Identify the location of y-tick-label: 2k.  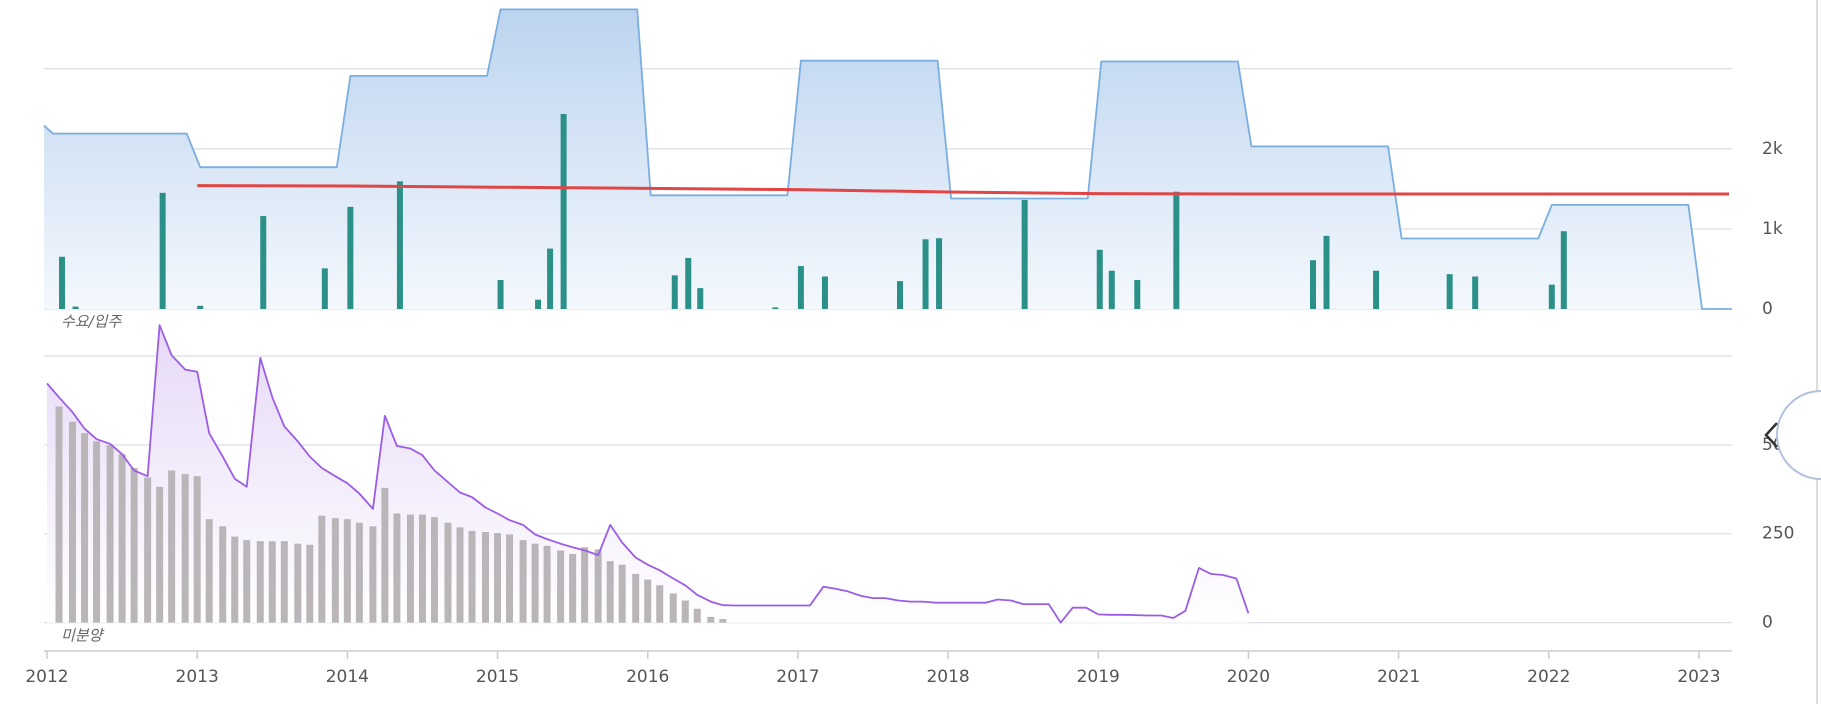
(1772, 149).